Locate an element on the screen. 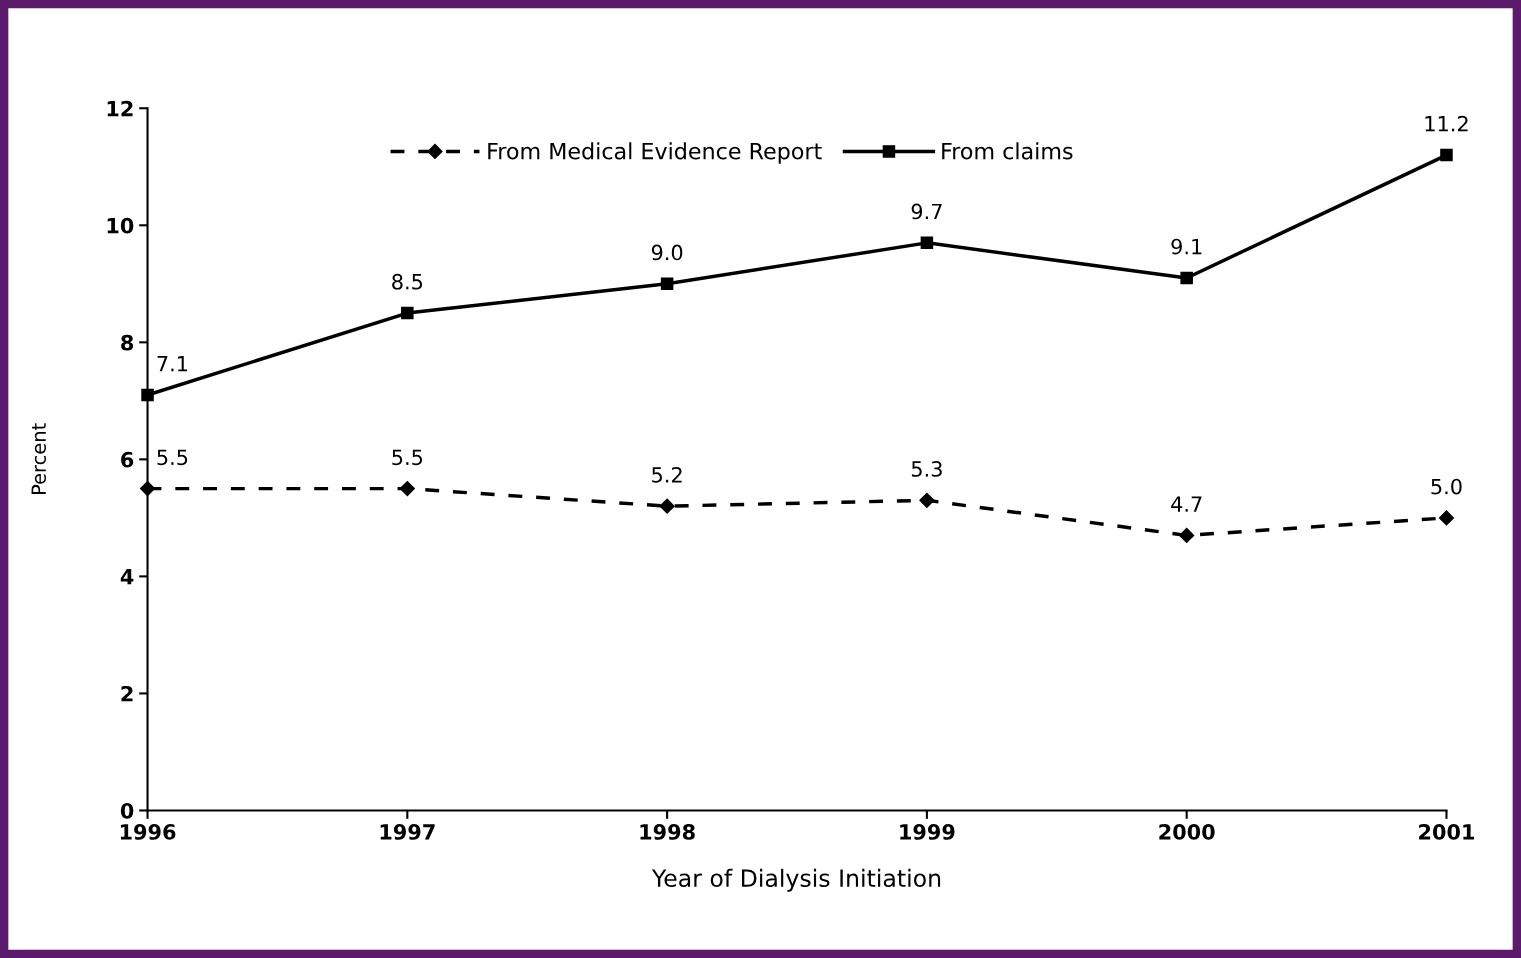  x-tick-label: 1999 is located at coordinates (927, 832).